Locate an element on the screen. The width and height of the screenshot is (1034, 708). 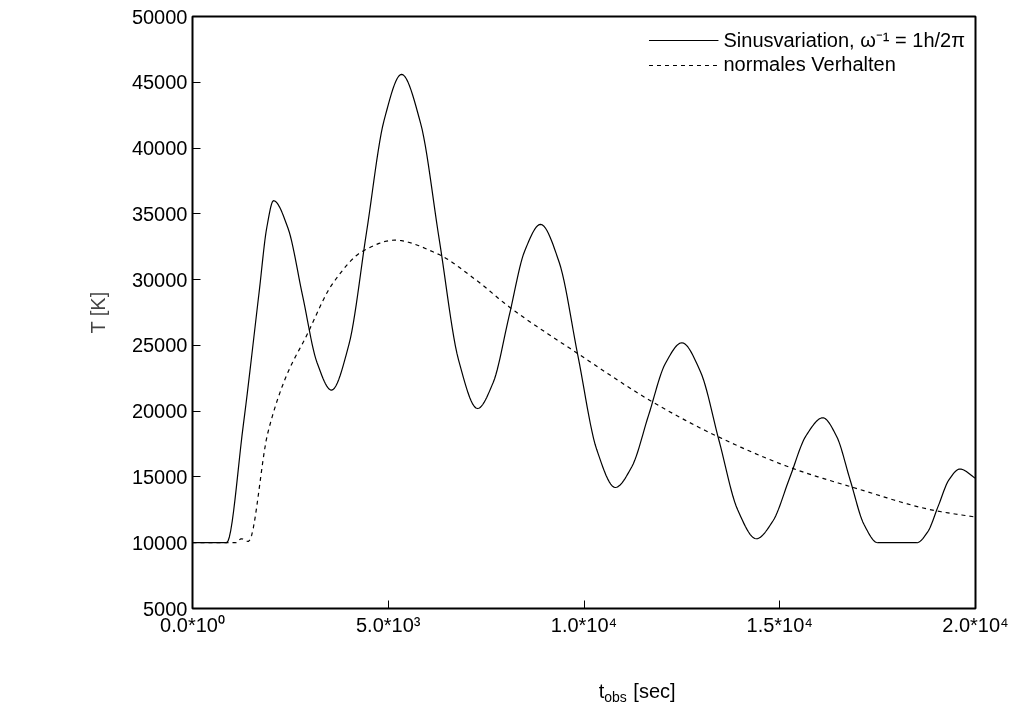
y-tick-label: 50000 is located at coordinates (159, 16).